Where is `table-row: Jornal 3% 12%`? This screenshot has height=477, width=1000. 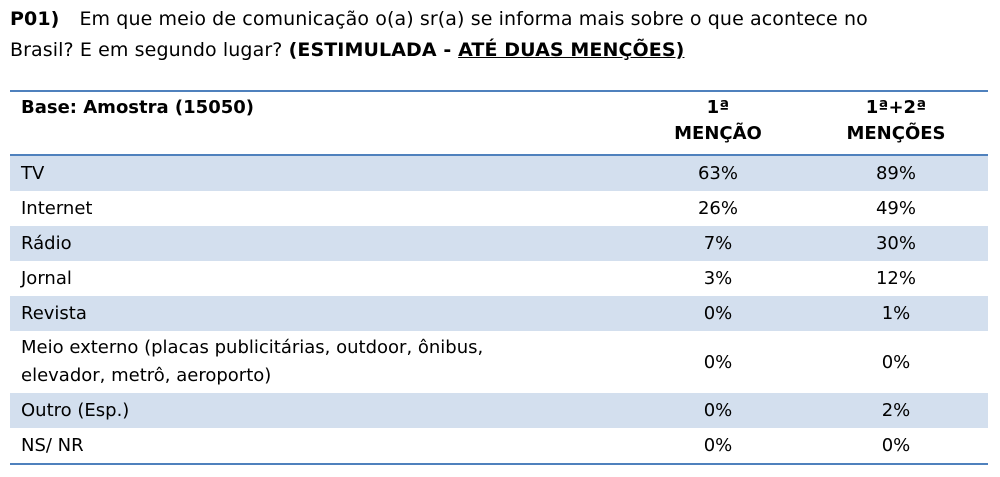 table-row: Jornal 3% 12% is located at coordinates (499, 278).